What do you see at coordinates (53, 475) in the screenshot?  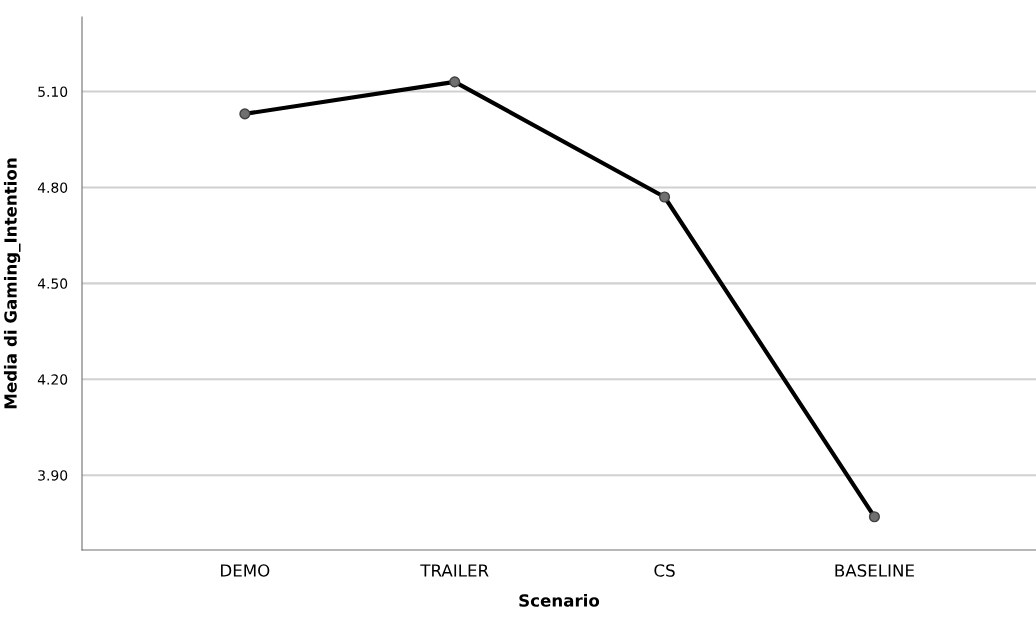 I see `y-tick-label: 3.90` at bounding box center [53, 475].